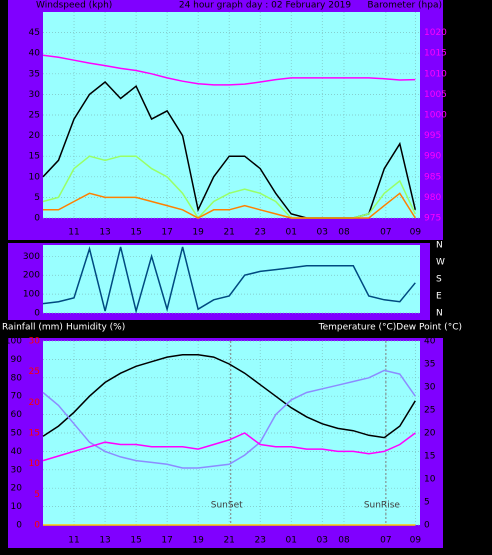 The height and width of the screenshot is (555, 492). I want to click on y3-tick-label: 0, so click(37, 526).